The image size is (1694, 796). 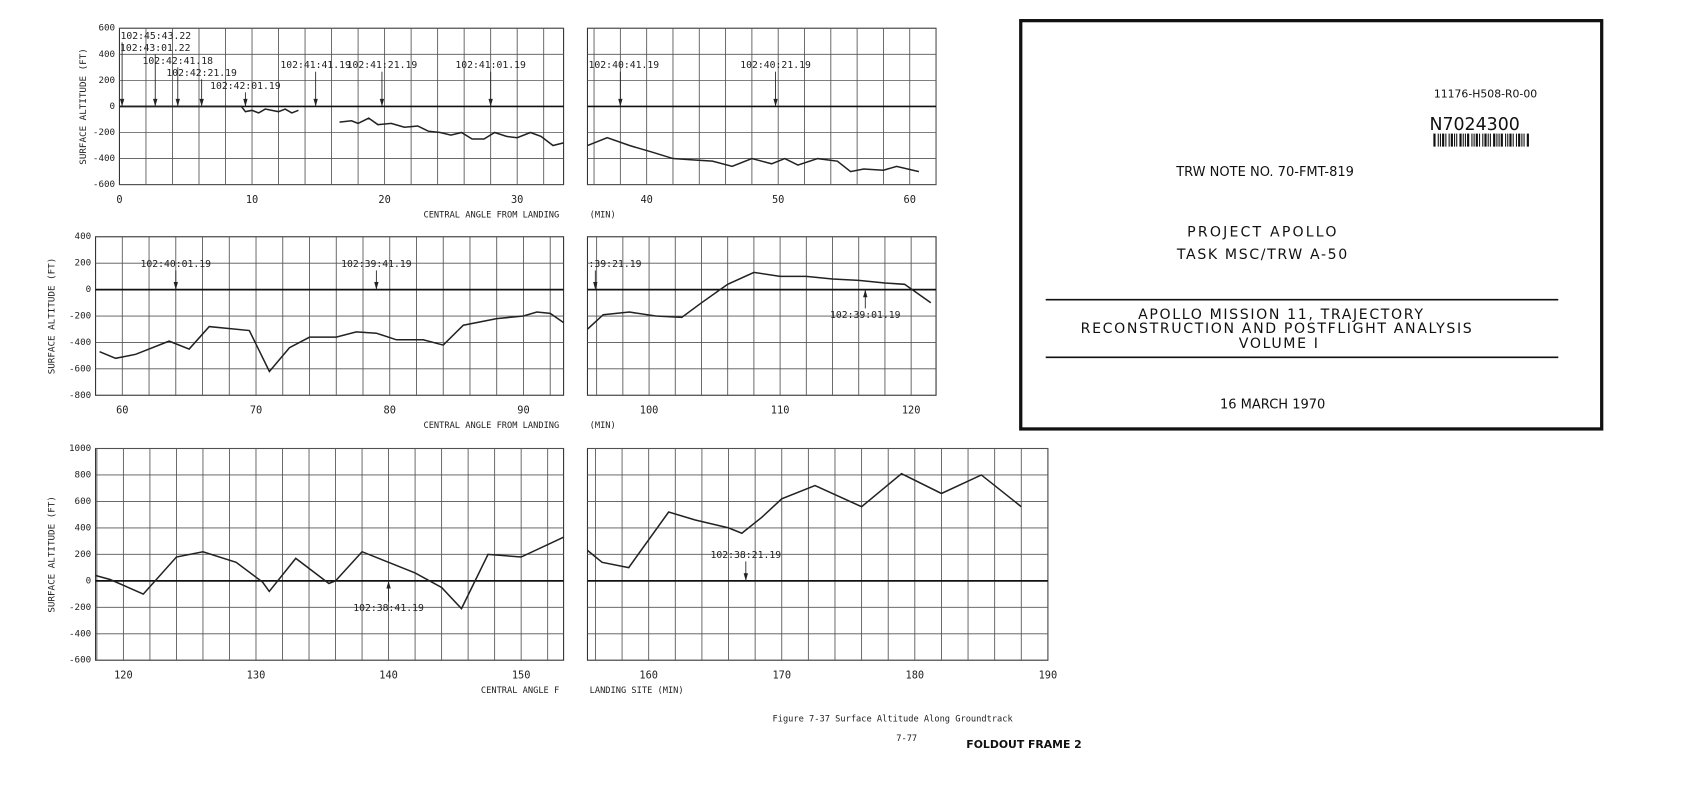 What do you see at coordinates (778, 200) in the screenshot?
I see `x-tick-label: 50` at bounding box center [778, 200].